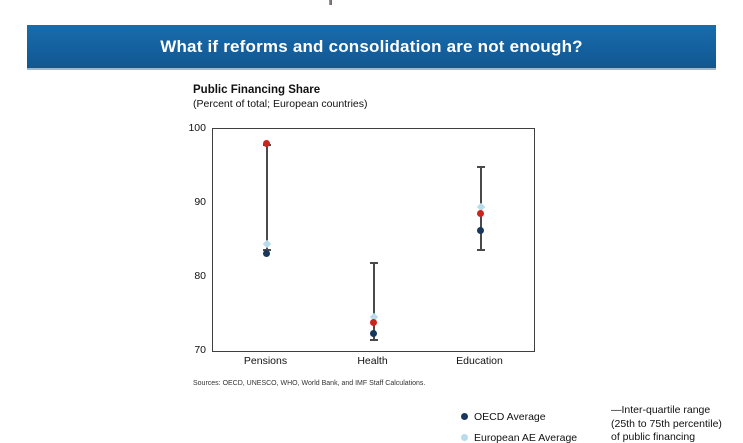  I want to click on category-label: Education, so click(479, 361).